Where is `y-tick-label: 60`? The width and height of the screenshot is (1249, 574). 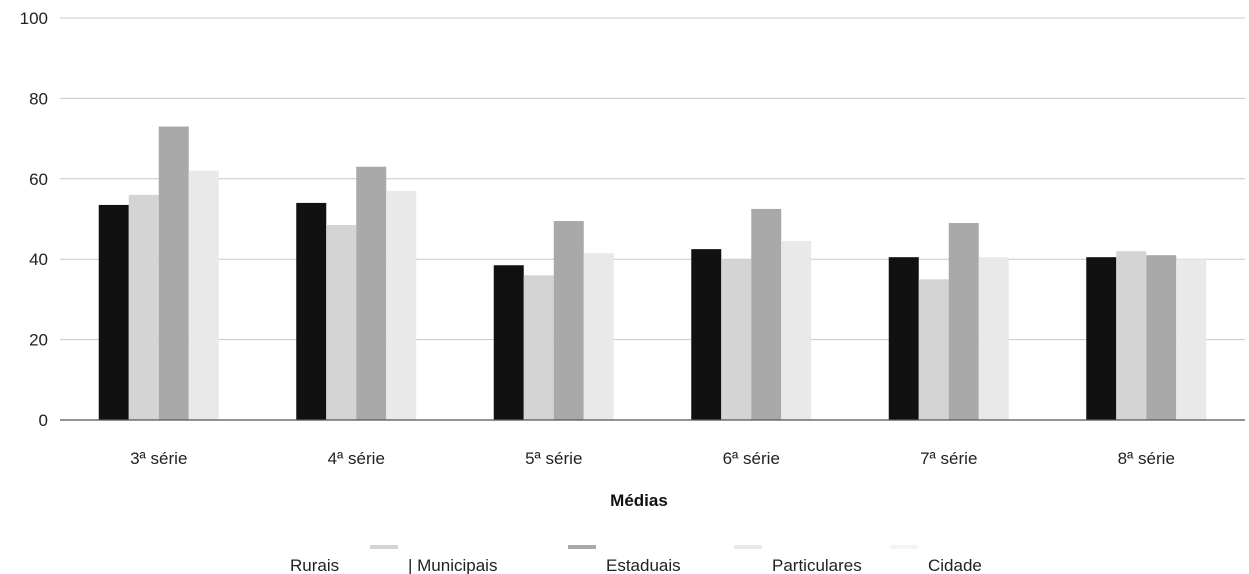 y-tick-label: 60 is located at coordinates (38, 179).